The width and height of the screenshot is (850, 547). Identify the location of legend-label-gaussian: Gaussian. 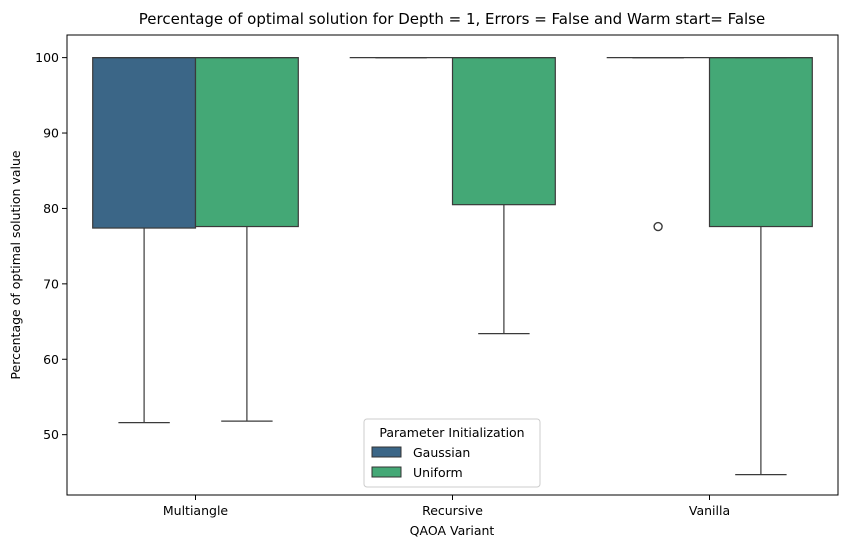
(441, 452).